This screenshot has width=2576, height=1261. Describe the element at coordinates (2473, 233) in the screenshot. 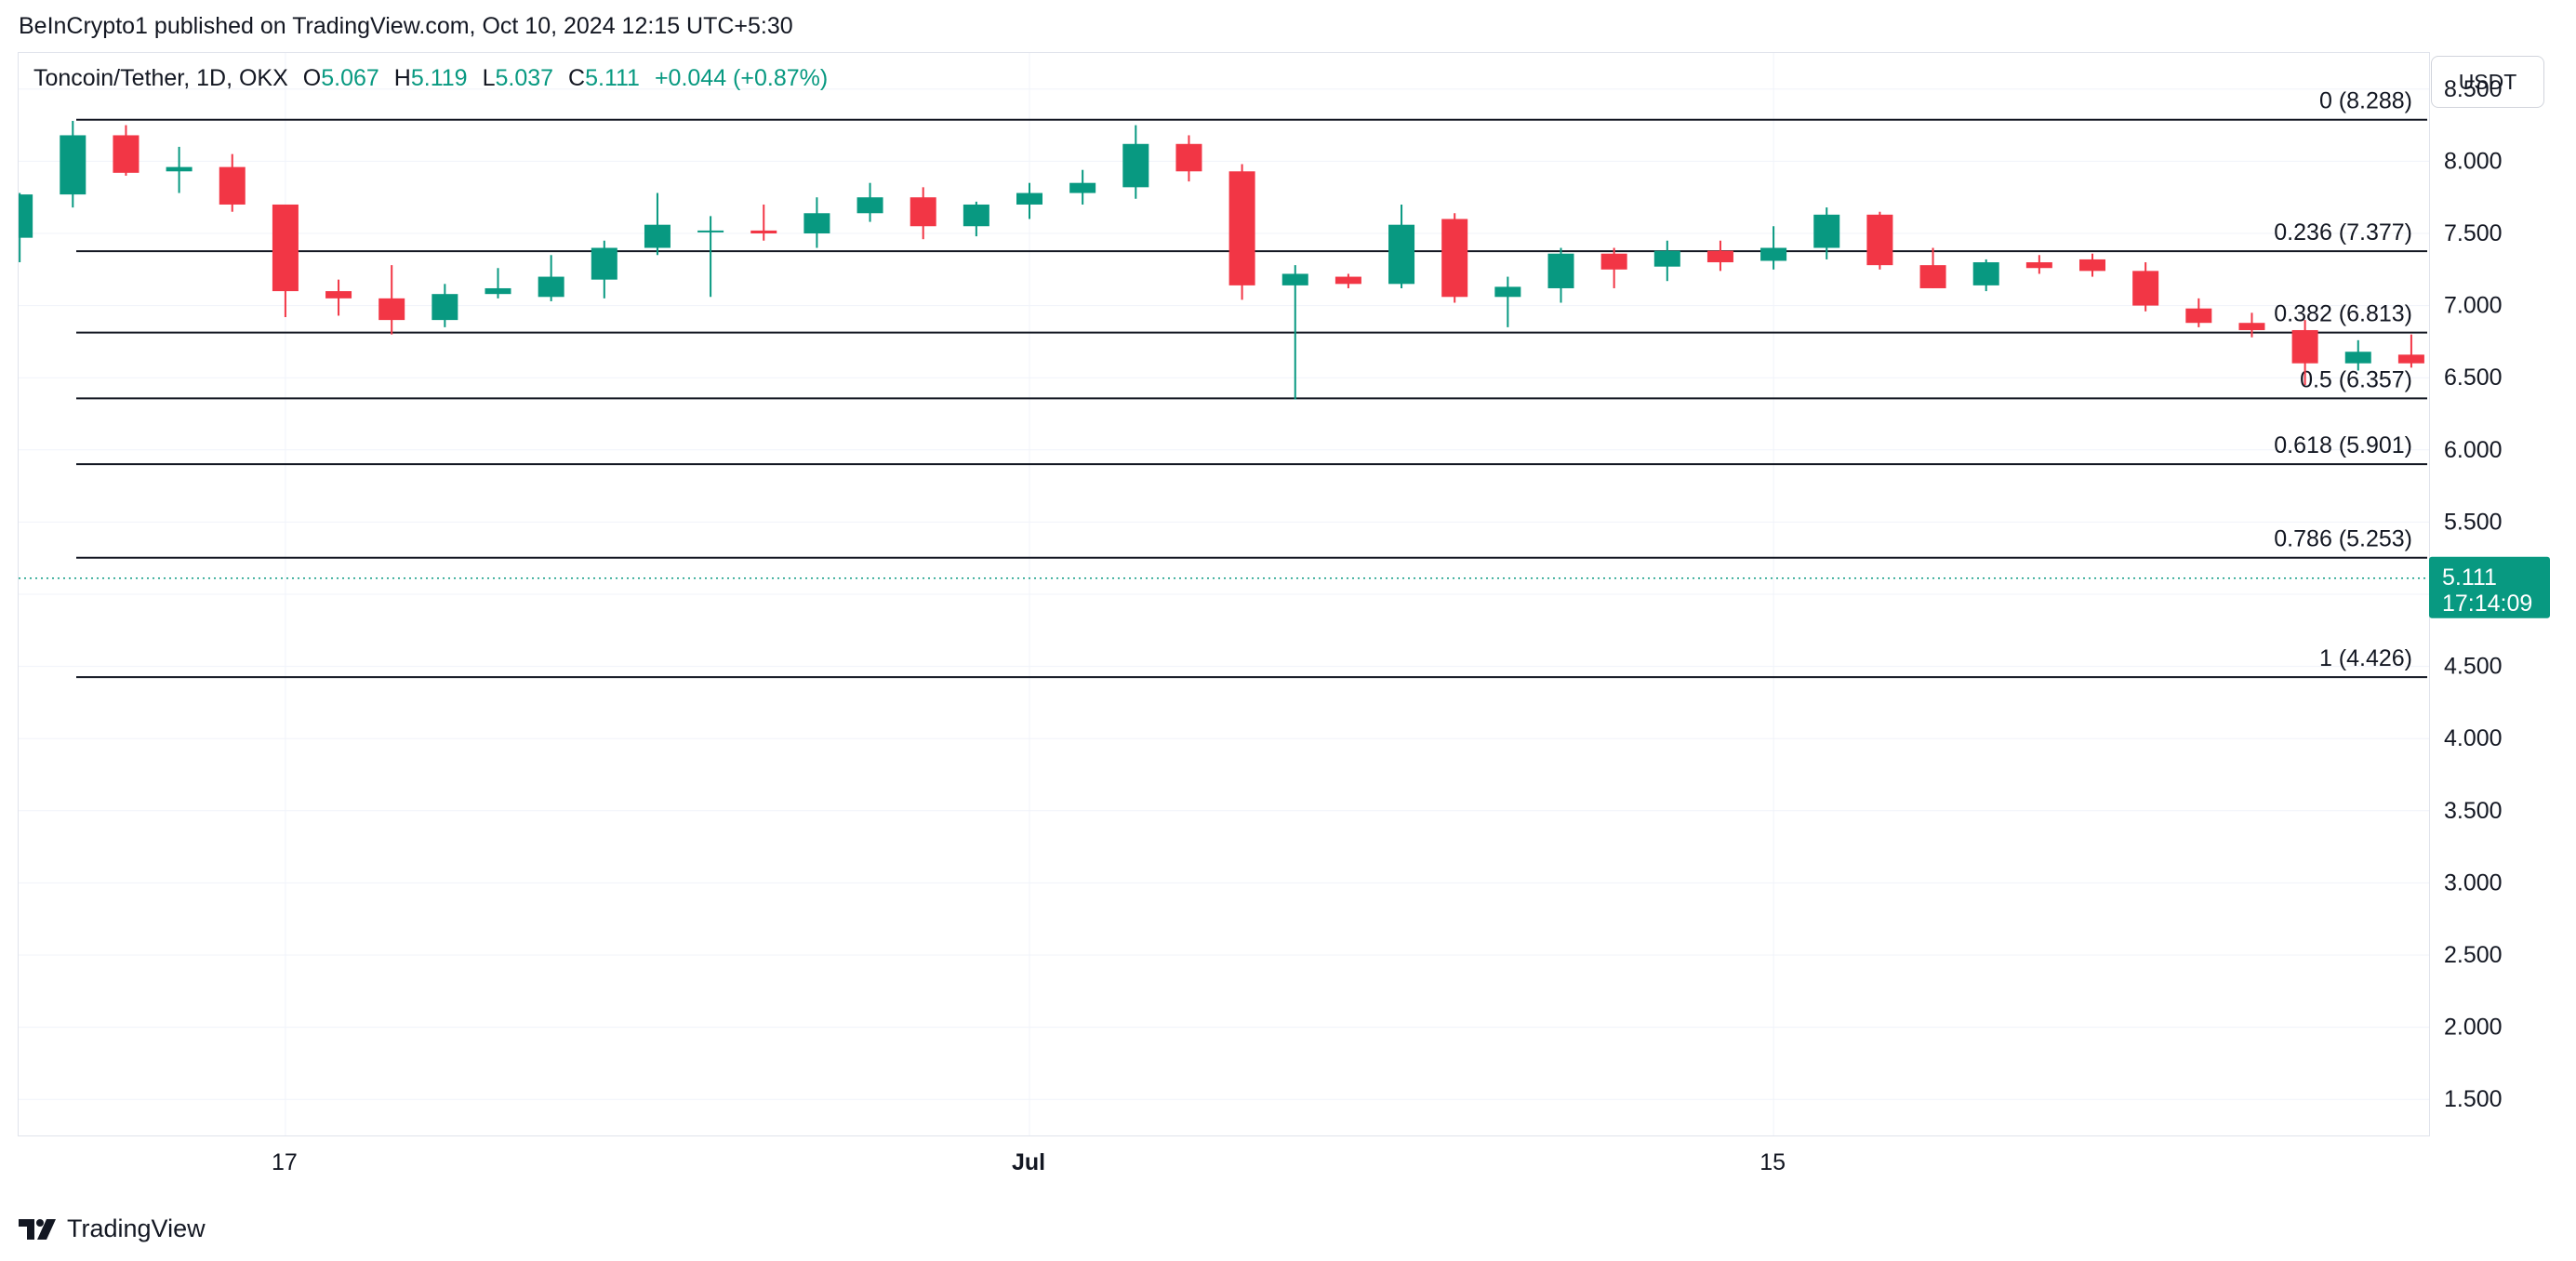

I see `price-tick-label: 7.500` at that location.